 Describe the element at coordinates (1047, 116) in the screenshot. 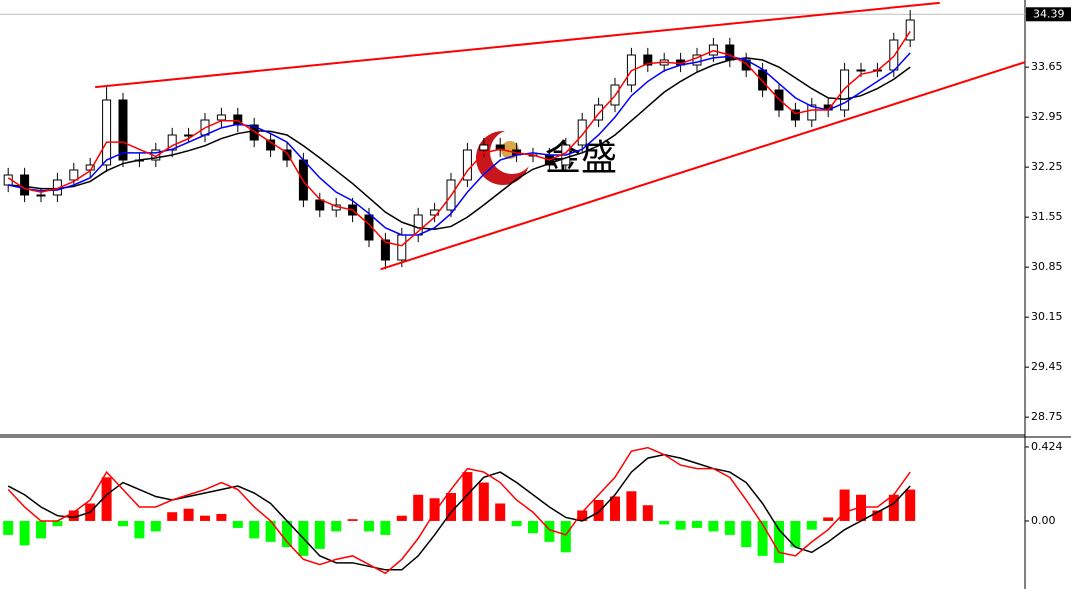

I see `y-tick-label: 32.95` at that location.